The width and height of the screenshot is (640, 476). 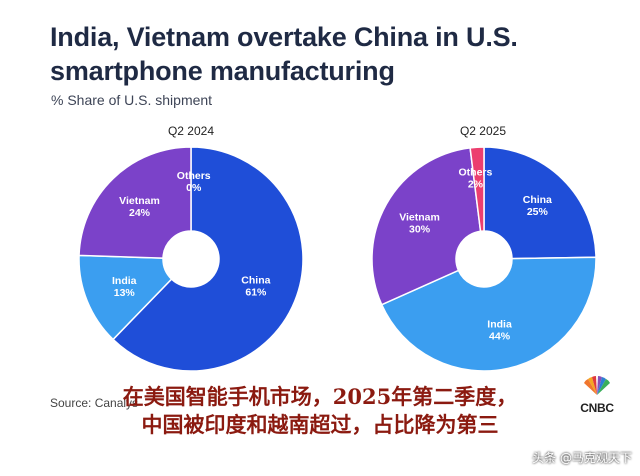 I want to click on slice-value-others-q2-2024: 0%, so click(x=194, y=188).